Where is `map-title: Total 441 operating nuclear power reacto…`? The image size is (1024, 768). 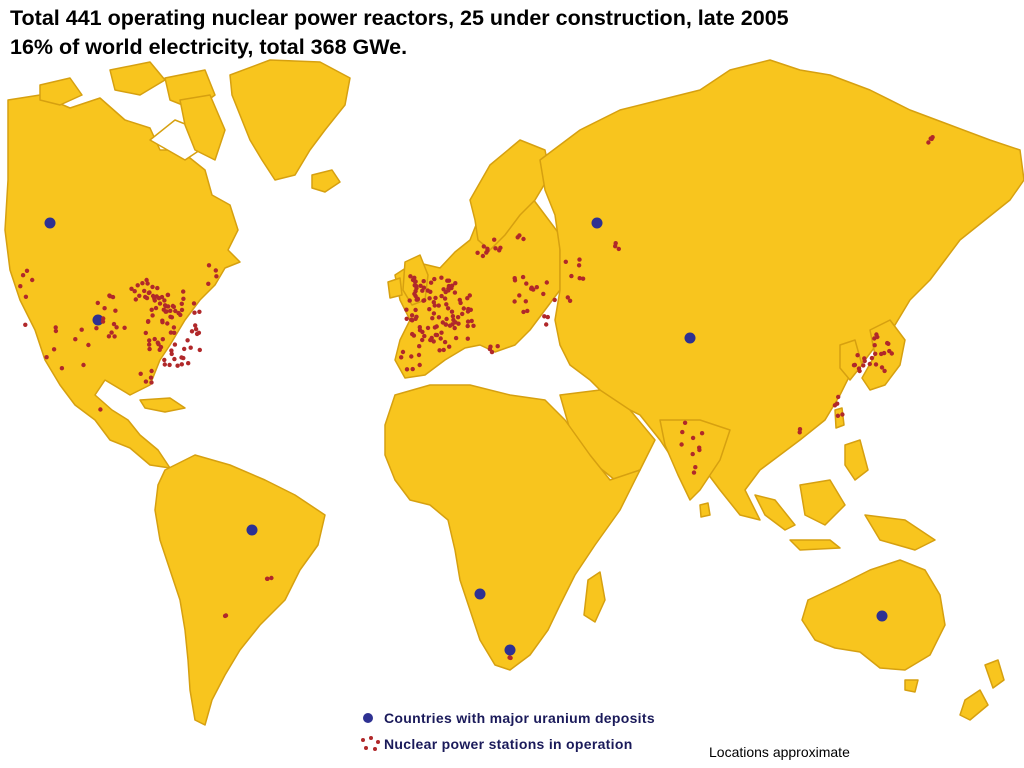 map-title: Total 441 operating nuclear power reacto… is located at coordinates (399, 33).